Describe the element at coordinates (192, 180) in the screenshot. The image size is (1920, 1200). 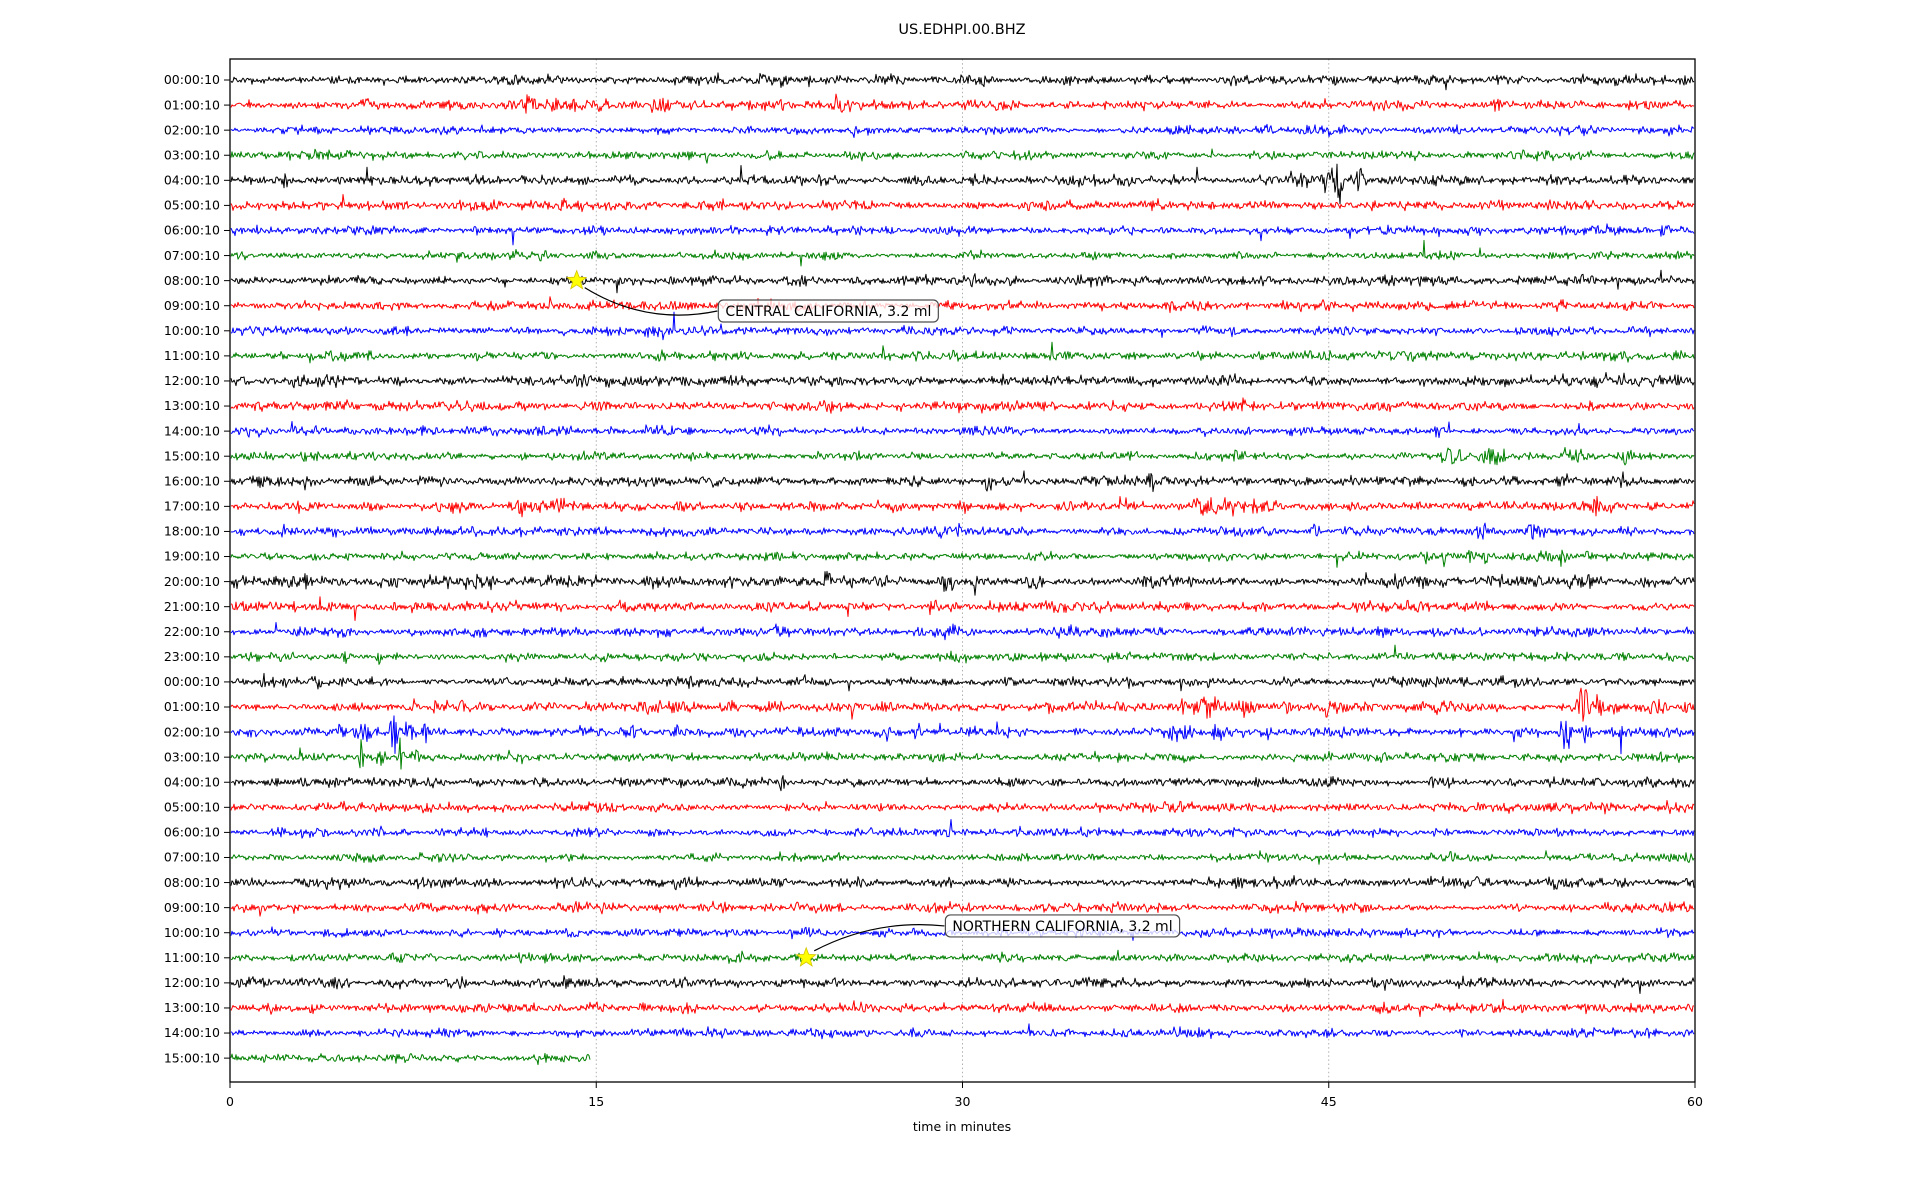
I see `y-tick-label-4: 04:00:10` at that location.